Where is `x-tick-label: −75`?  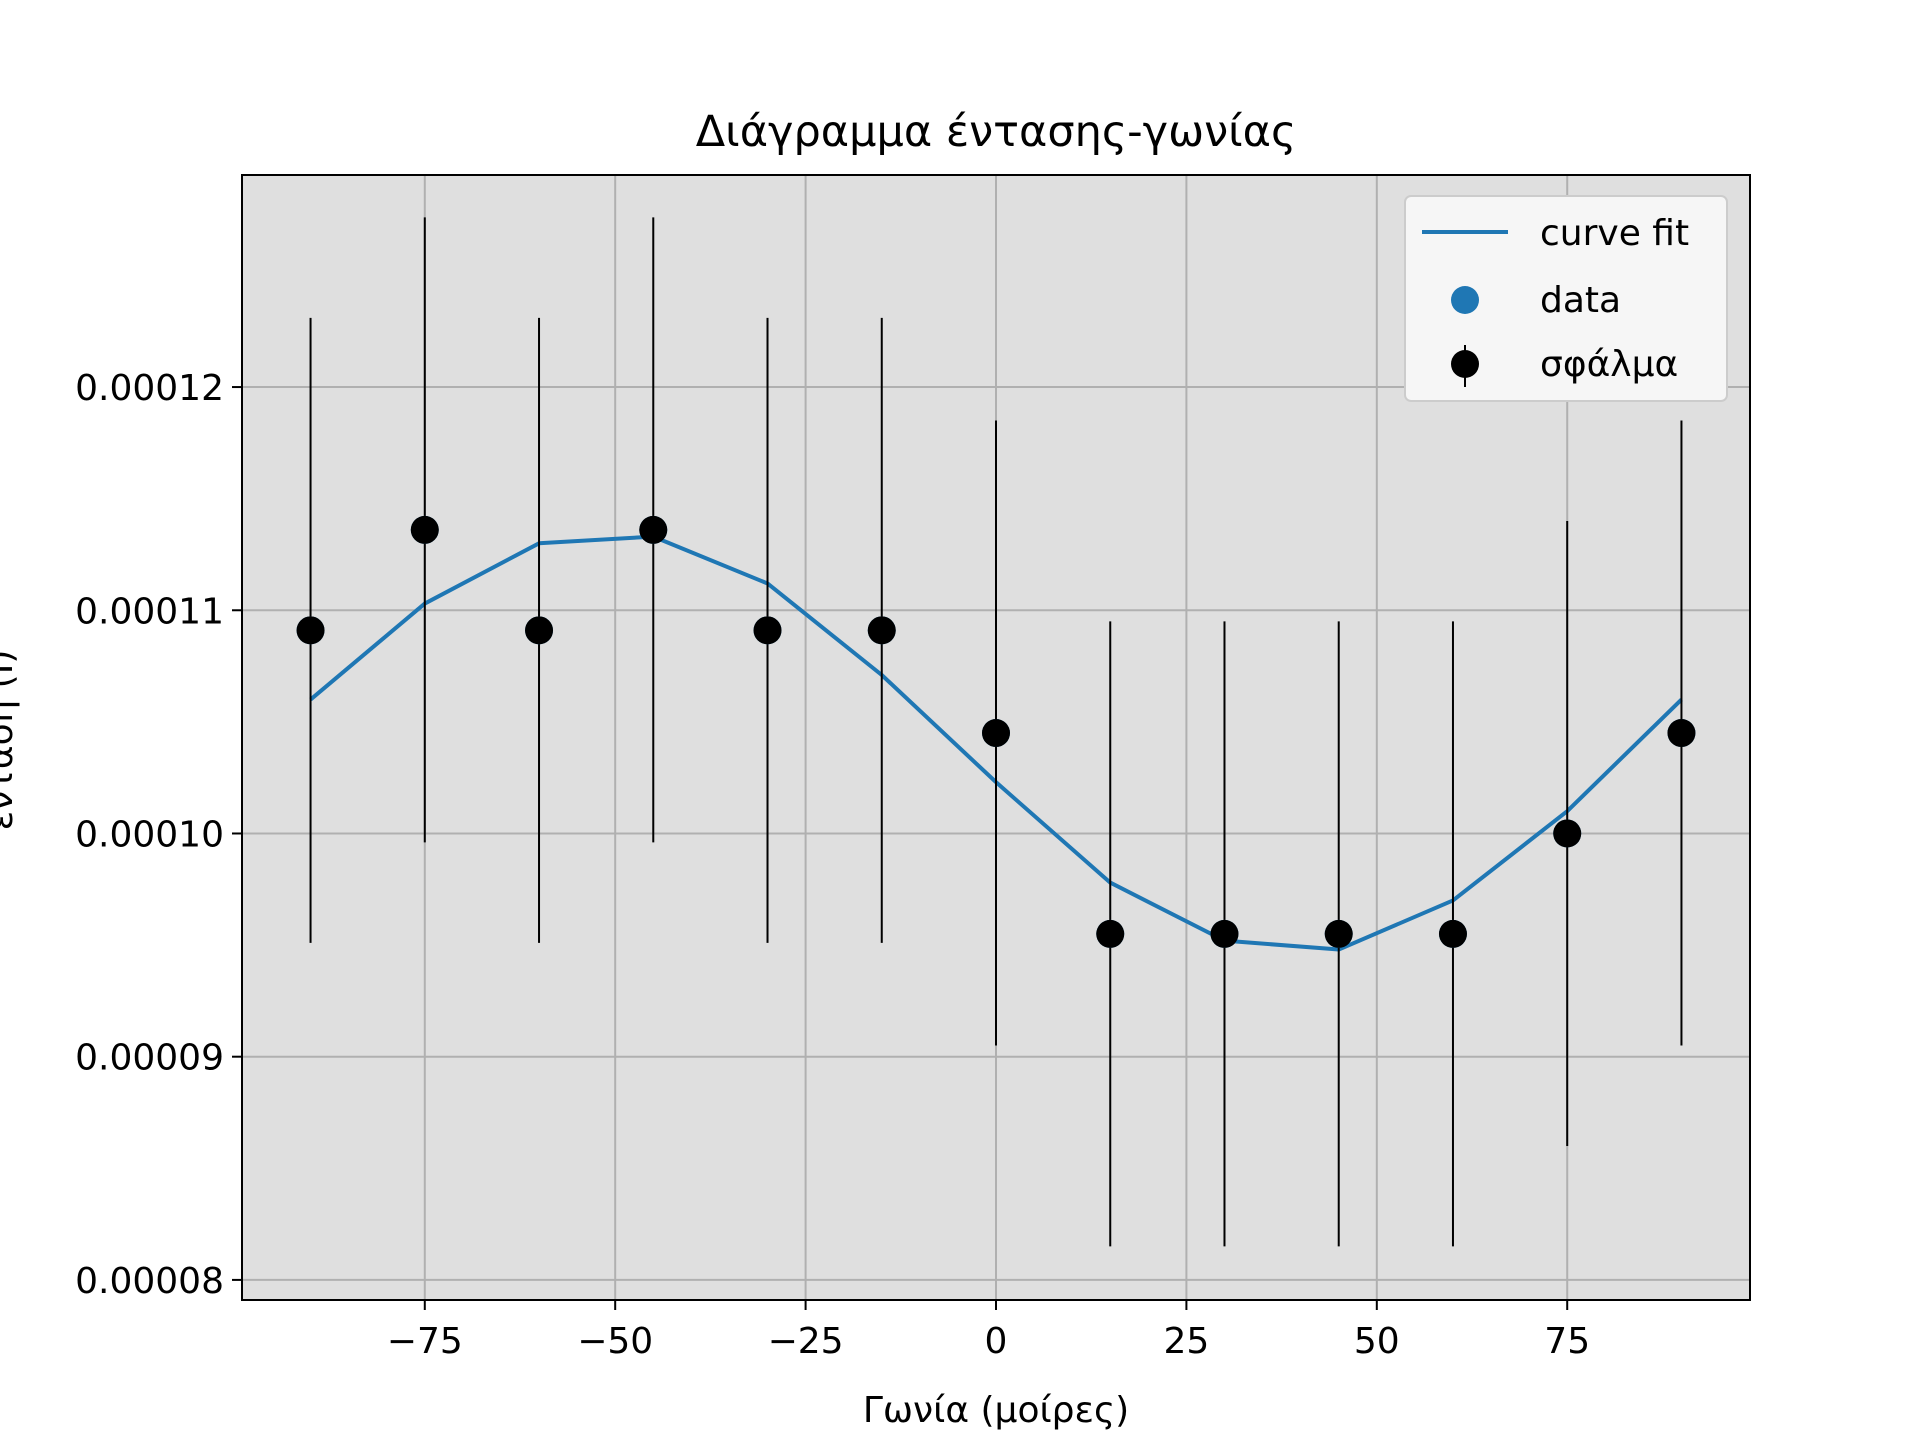 x-tick-label: −75 is located at coordinates (425, 1341).